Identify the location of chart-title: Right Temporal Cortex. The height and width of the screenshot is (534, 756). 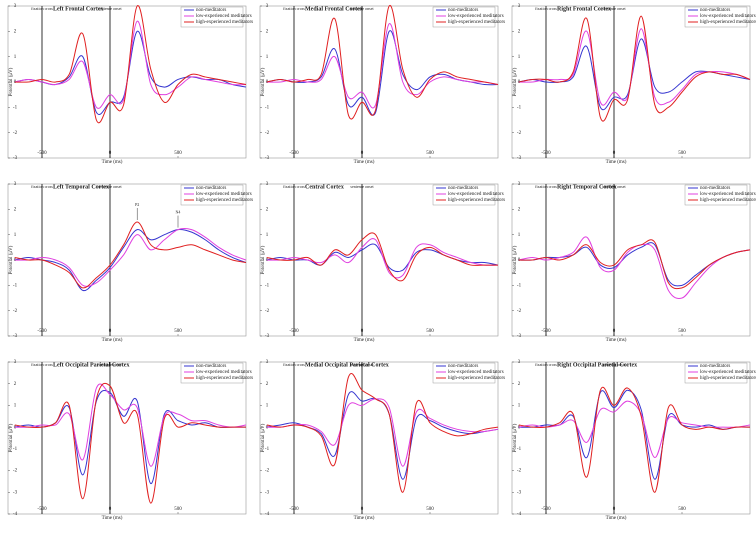
(587, 187).